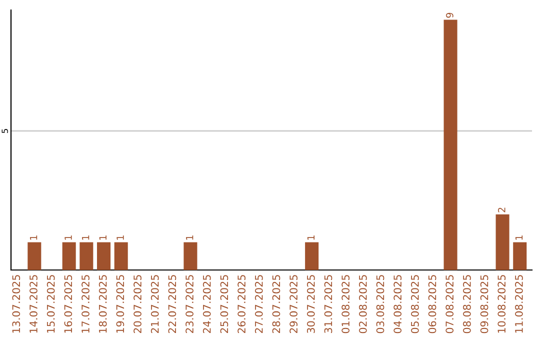  What do you see at coordinates (502, 210) in the screenshot?
I see `data-label: 2` at bounding box center [502, 210].